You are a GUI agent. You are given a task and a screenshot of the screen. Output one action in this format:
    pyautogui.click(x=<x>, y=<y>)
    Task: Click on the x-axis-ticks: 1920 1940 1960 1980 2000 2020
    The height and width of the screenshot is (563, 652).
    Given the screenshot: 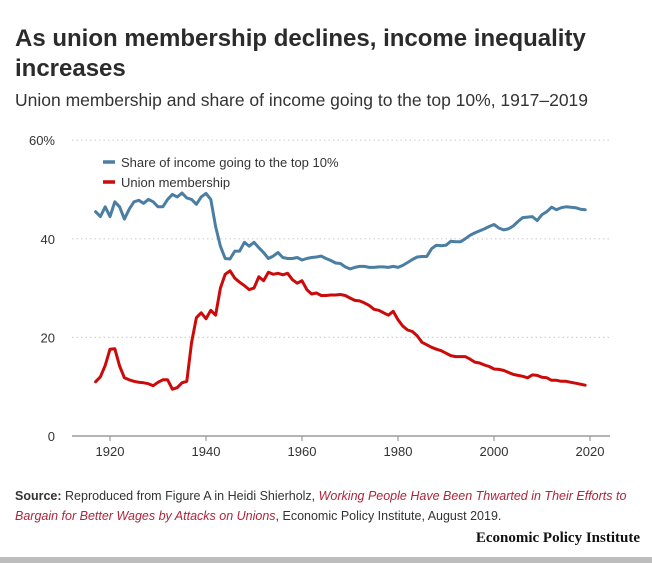 What is the action you would take?
    pyautogui.click(x=350, y=447)
    